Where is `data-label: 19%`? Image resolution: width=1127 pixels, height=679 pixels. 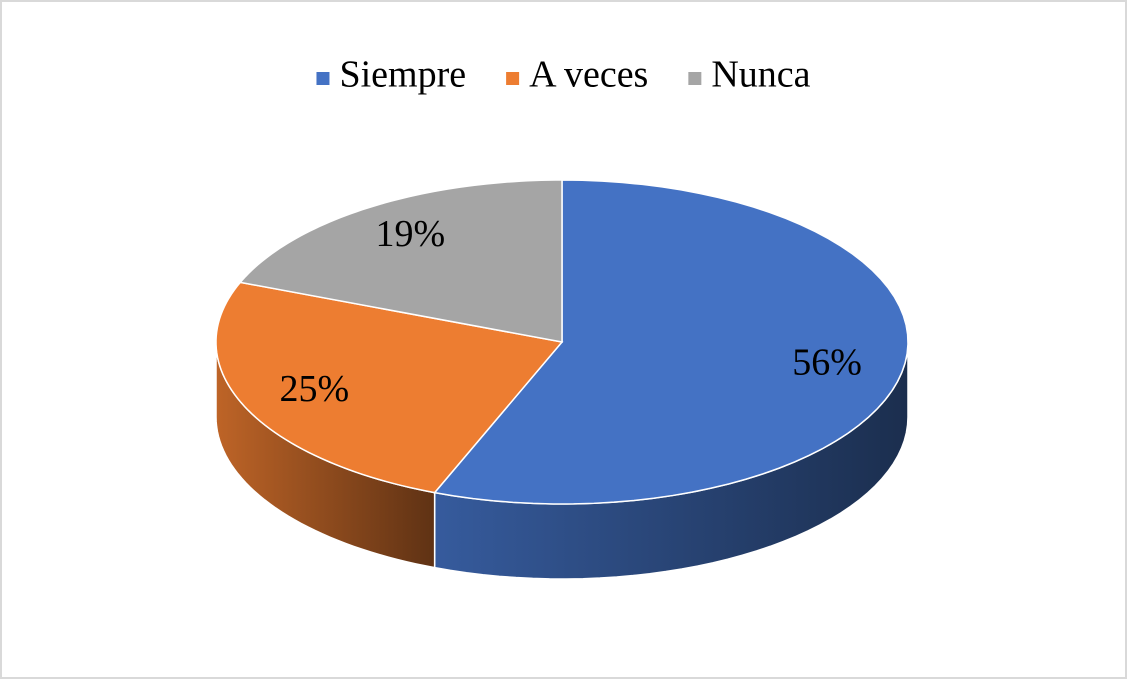 data-label: 19% is located at coordinates (410, 234).